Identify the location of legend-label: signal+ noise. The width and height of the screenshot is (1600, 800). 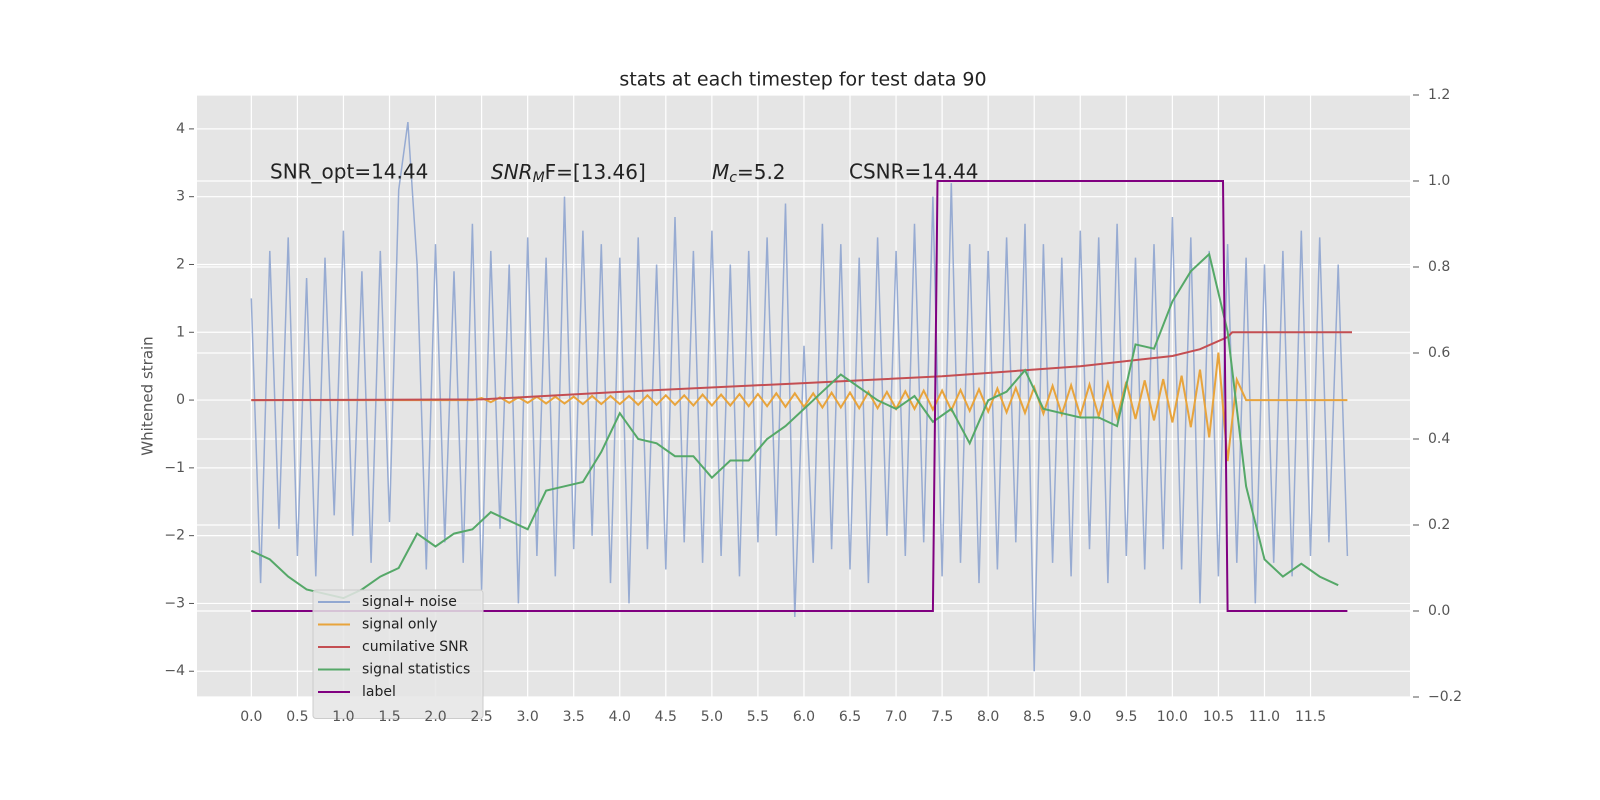
(409, 602).